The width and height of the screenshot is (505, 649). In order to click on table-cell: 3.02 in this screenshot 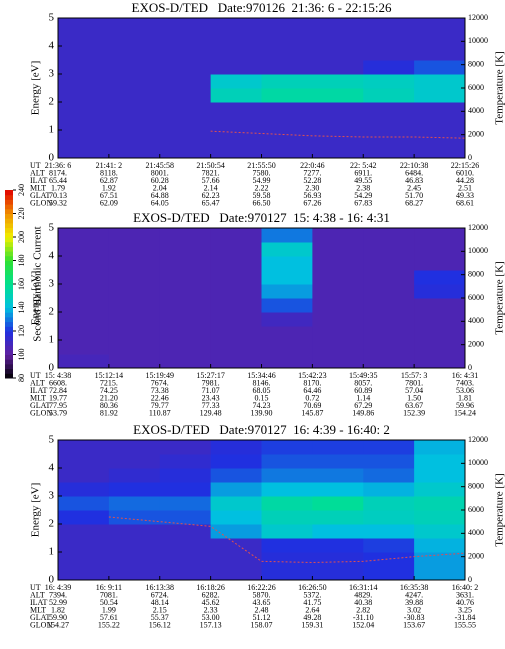, I will do `click(414, 609)`.